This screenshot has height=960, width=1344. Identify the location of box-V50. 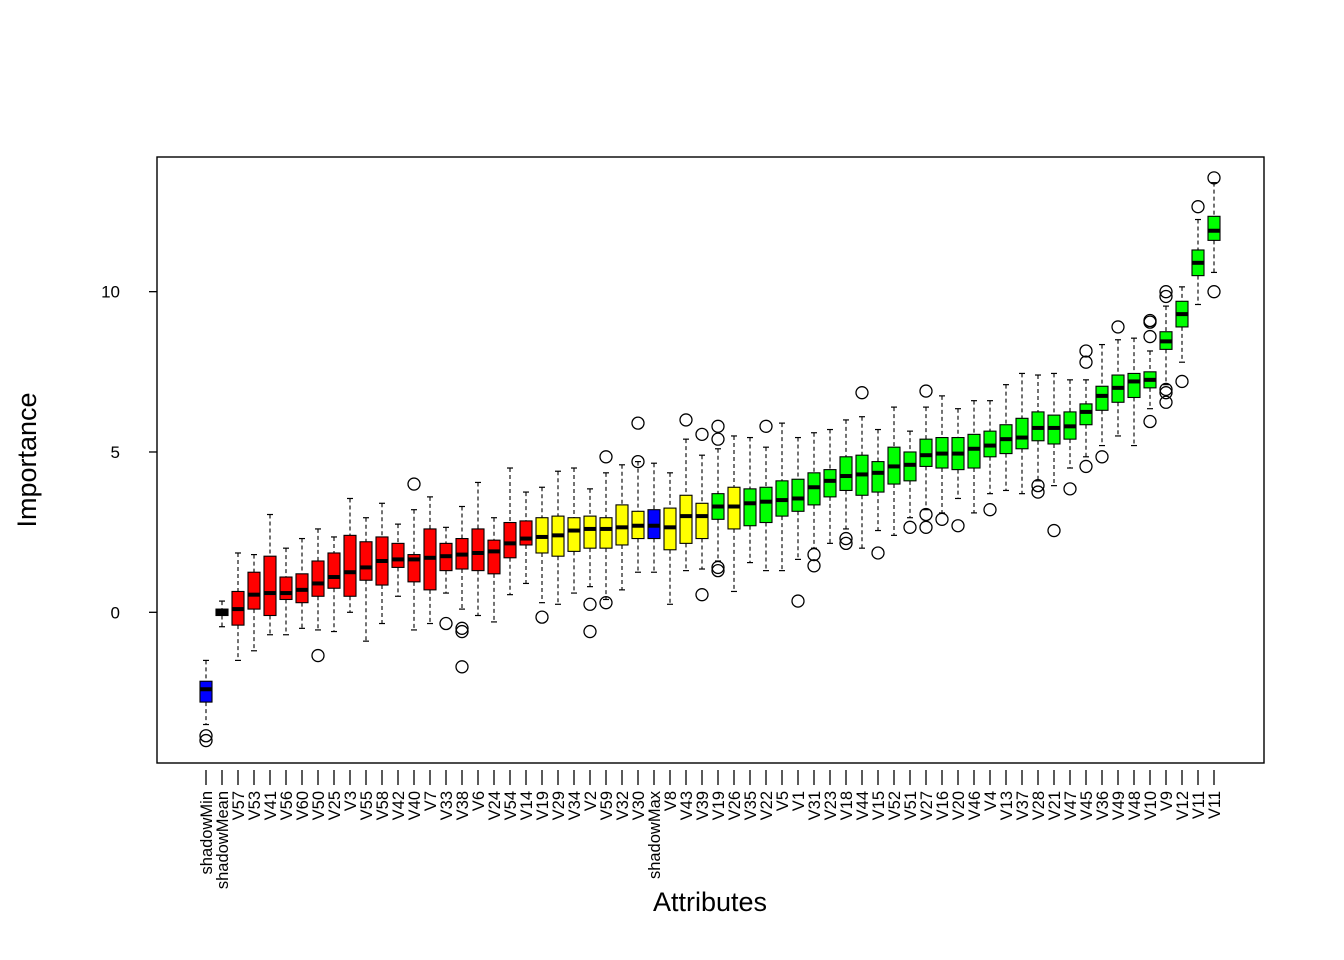
(318, 595).